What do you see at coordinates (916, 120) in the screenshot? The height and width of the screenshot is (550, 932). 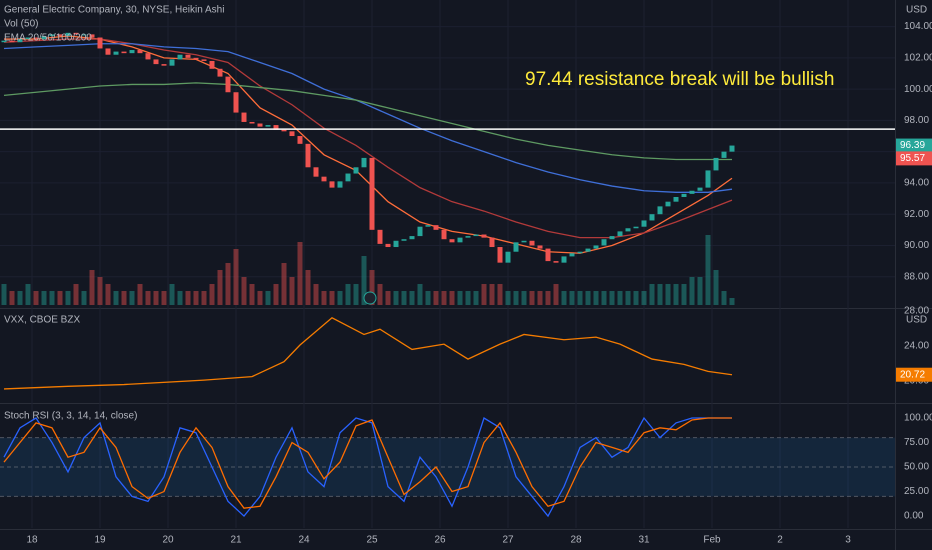 I see `y-tick-label: 98.00` at bounding box center [916, 120].